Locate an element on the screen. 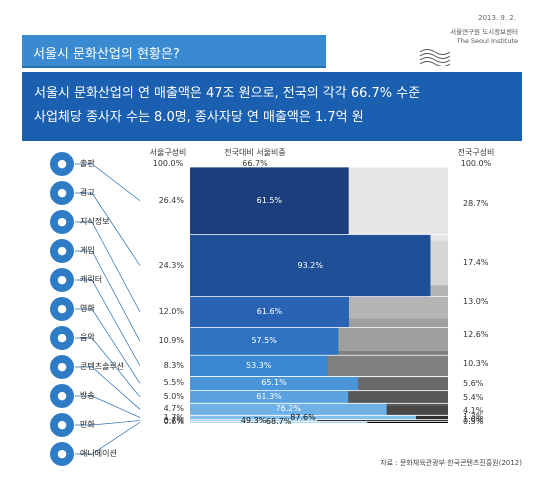  book-icon: ● is located at coordinates (62, 164).